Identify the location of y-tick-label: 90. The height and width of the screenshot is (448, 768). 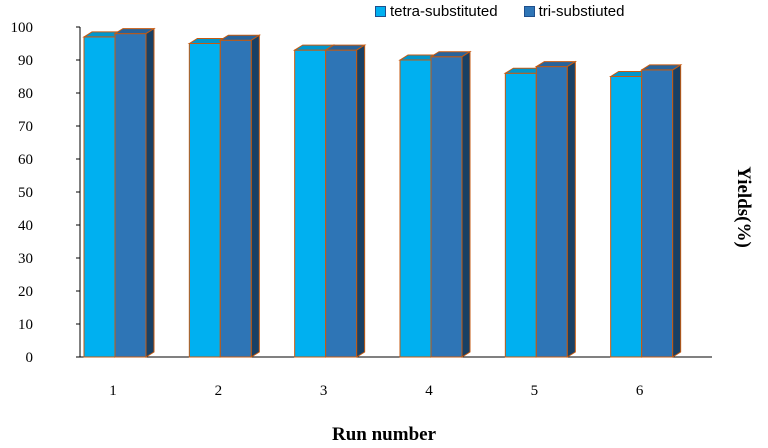
(25, 61).